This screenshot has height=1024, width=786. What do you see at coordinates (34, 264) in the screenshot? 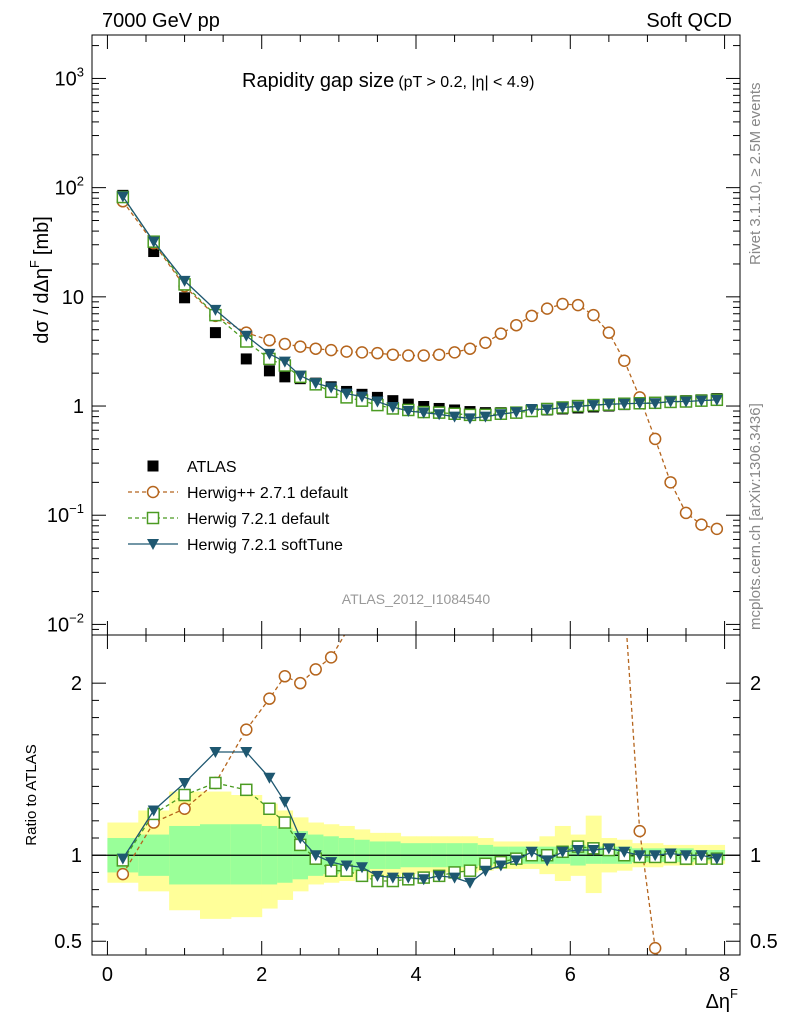
I see `y-axis-label-sup: F` at bounding box center [34, 264].